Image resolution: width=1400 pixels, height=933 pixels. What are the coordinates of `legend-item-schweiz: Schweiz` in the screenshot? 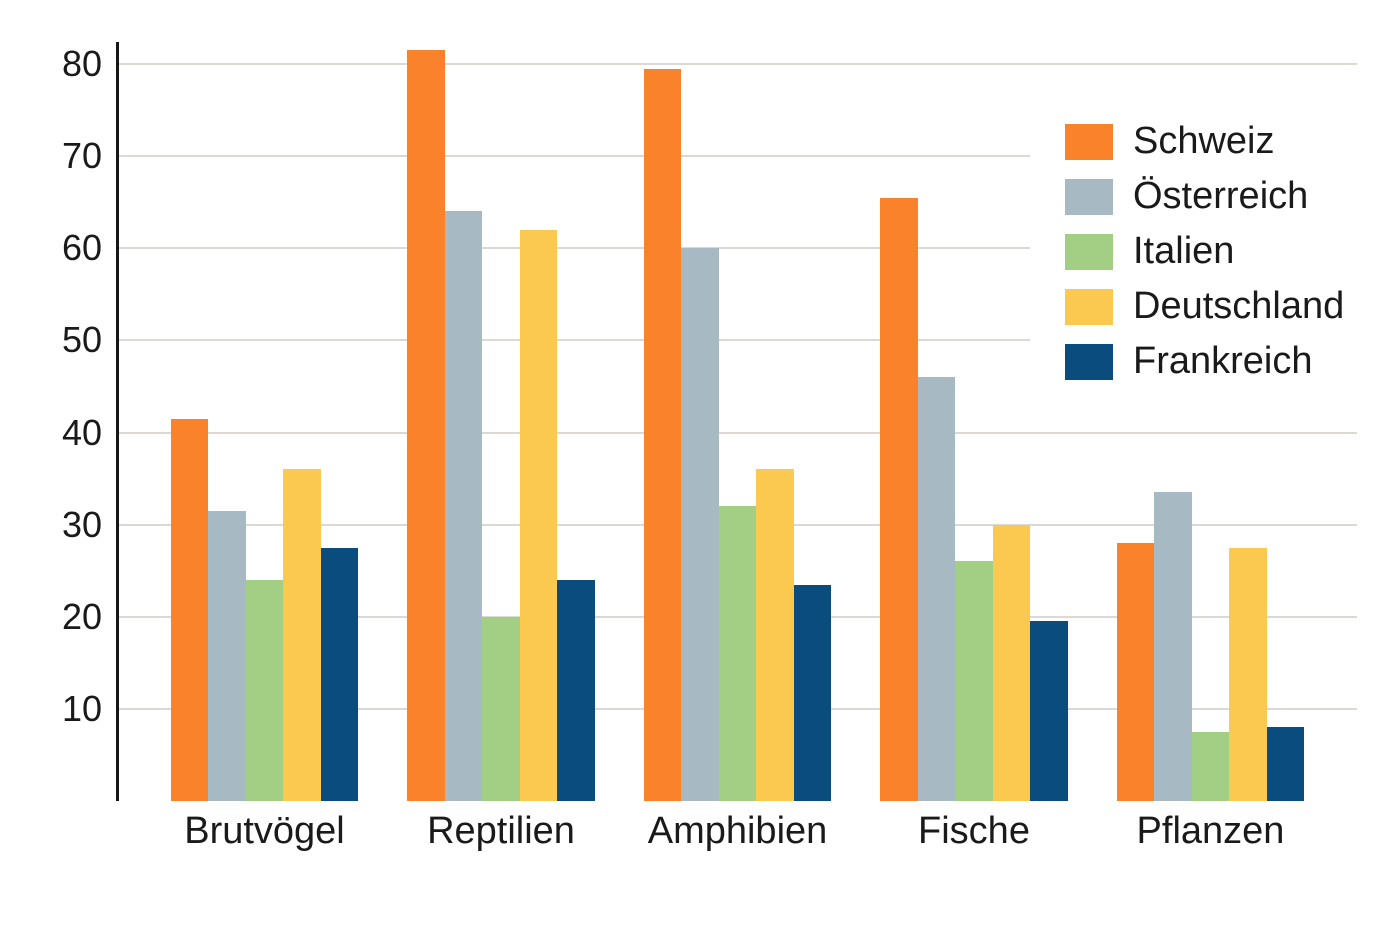 It's located at (1205, 141).